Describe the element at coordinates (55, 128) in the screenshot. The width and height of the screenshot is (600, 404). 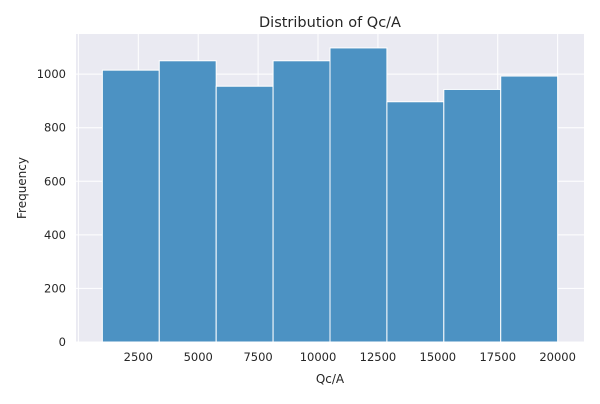
I see `y-tick-label: 800` at that location.